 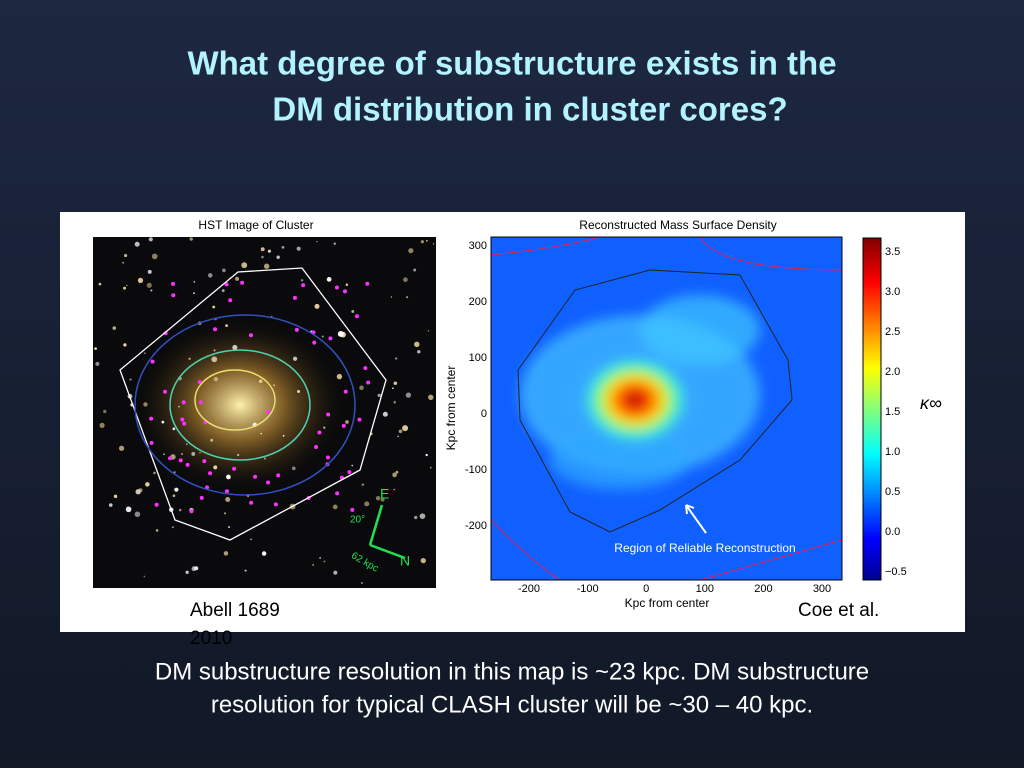 What do you see at coordinates (588, 589) in the screenshot?
I see `x-tick-label: -100` at bounding box center [588, 589].